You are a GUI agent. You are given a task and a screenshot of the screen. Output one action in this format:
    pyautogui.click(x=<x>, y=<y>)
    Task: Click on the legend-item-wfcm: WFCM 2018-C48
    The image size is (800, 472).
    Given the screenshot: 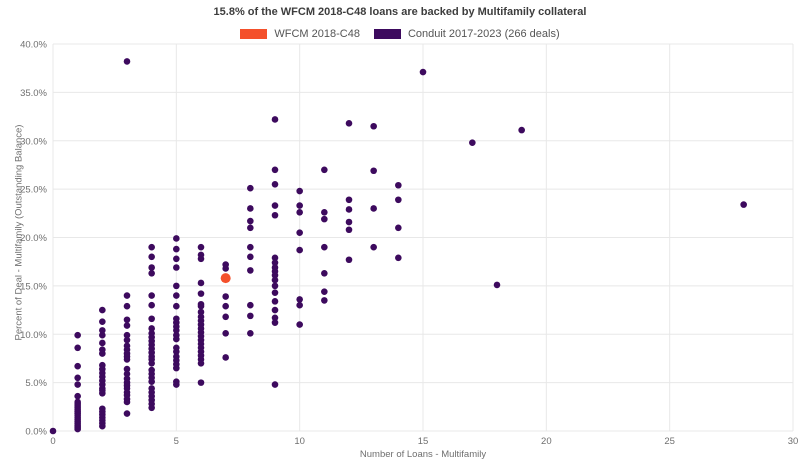 What is the action you would take?
    pyautogui.click(x=300, y=34)
    